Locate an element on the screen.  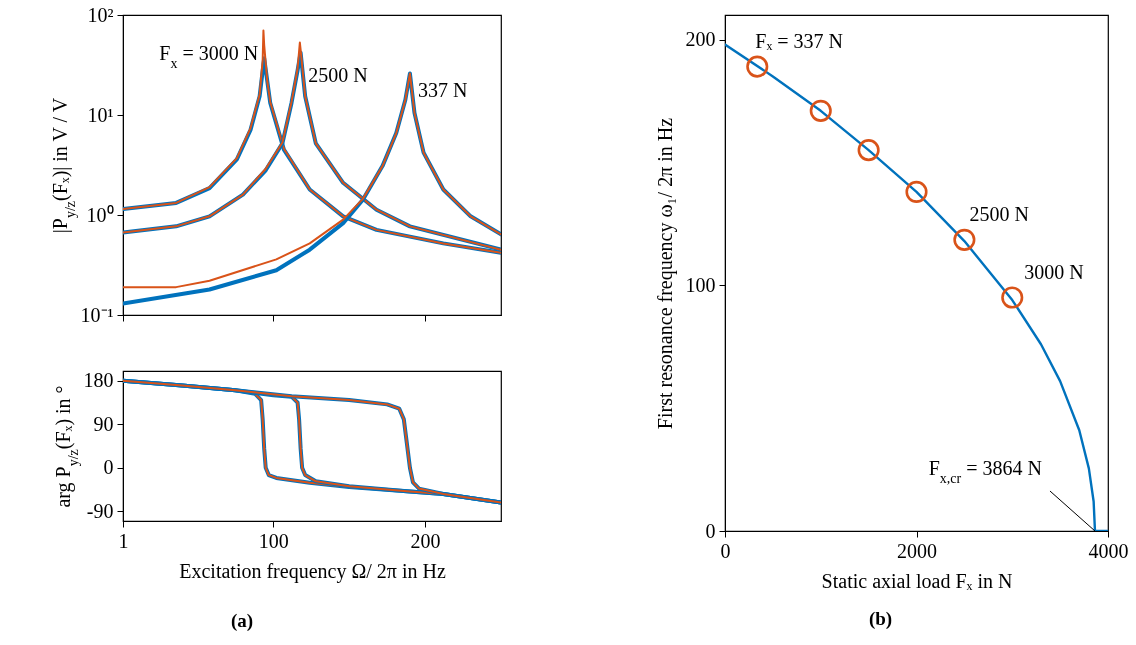
text: (a) is located at coordinates (242, 621).